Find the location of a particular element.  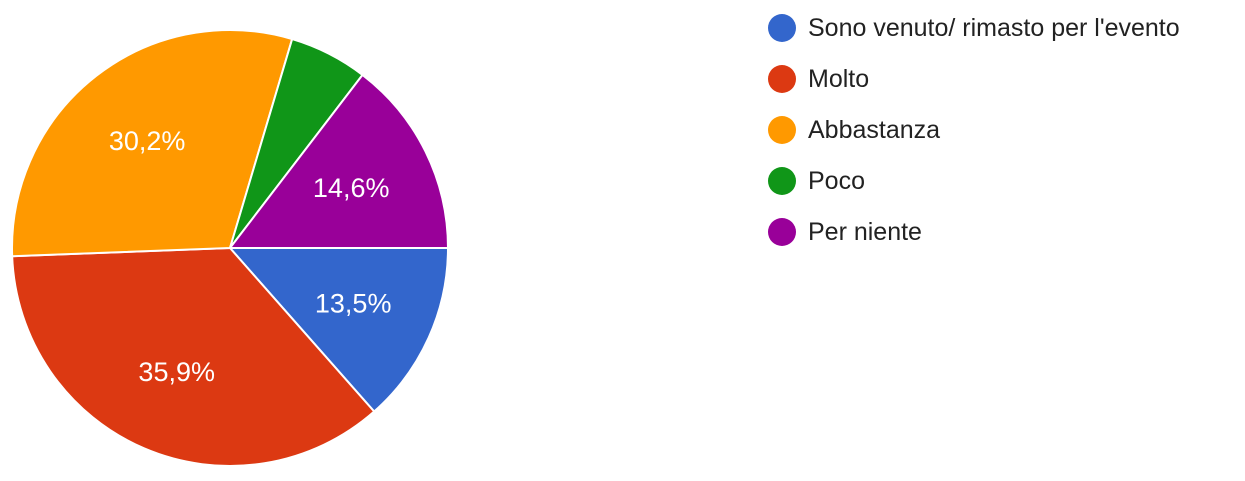

pie-slice-per-niente is located at coordinates (338, 161).